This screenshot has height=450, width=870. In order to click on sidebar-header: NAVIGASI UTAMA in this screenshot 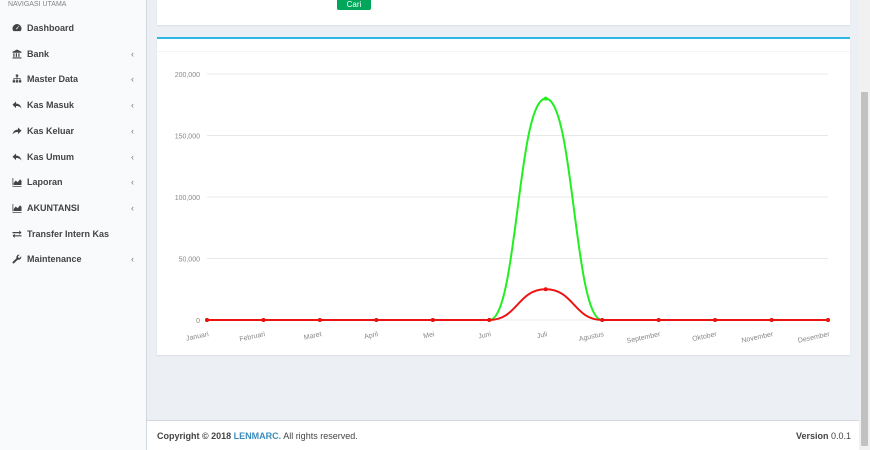, I will do `click(37, 4)`.